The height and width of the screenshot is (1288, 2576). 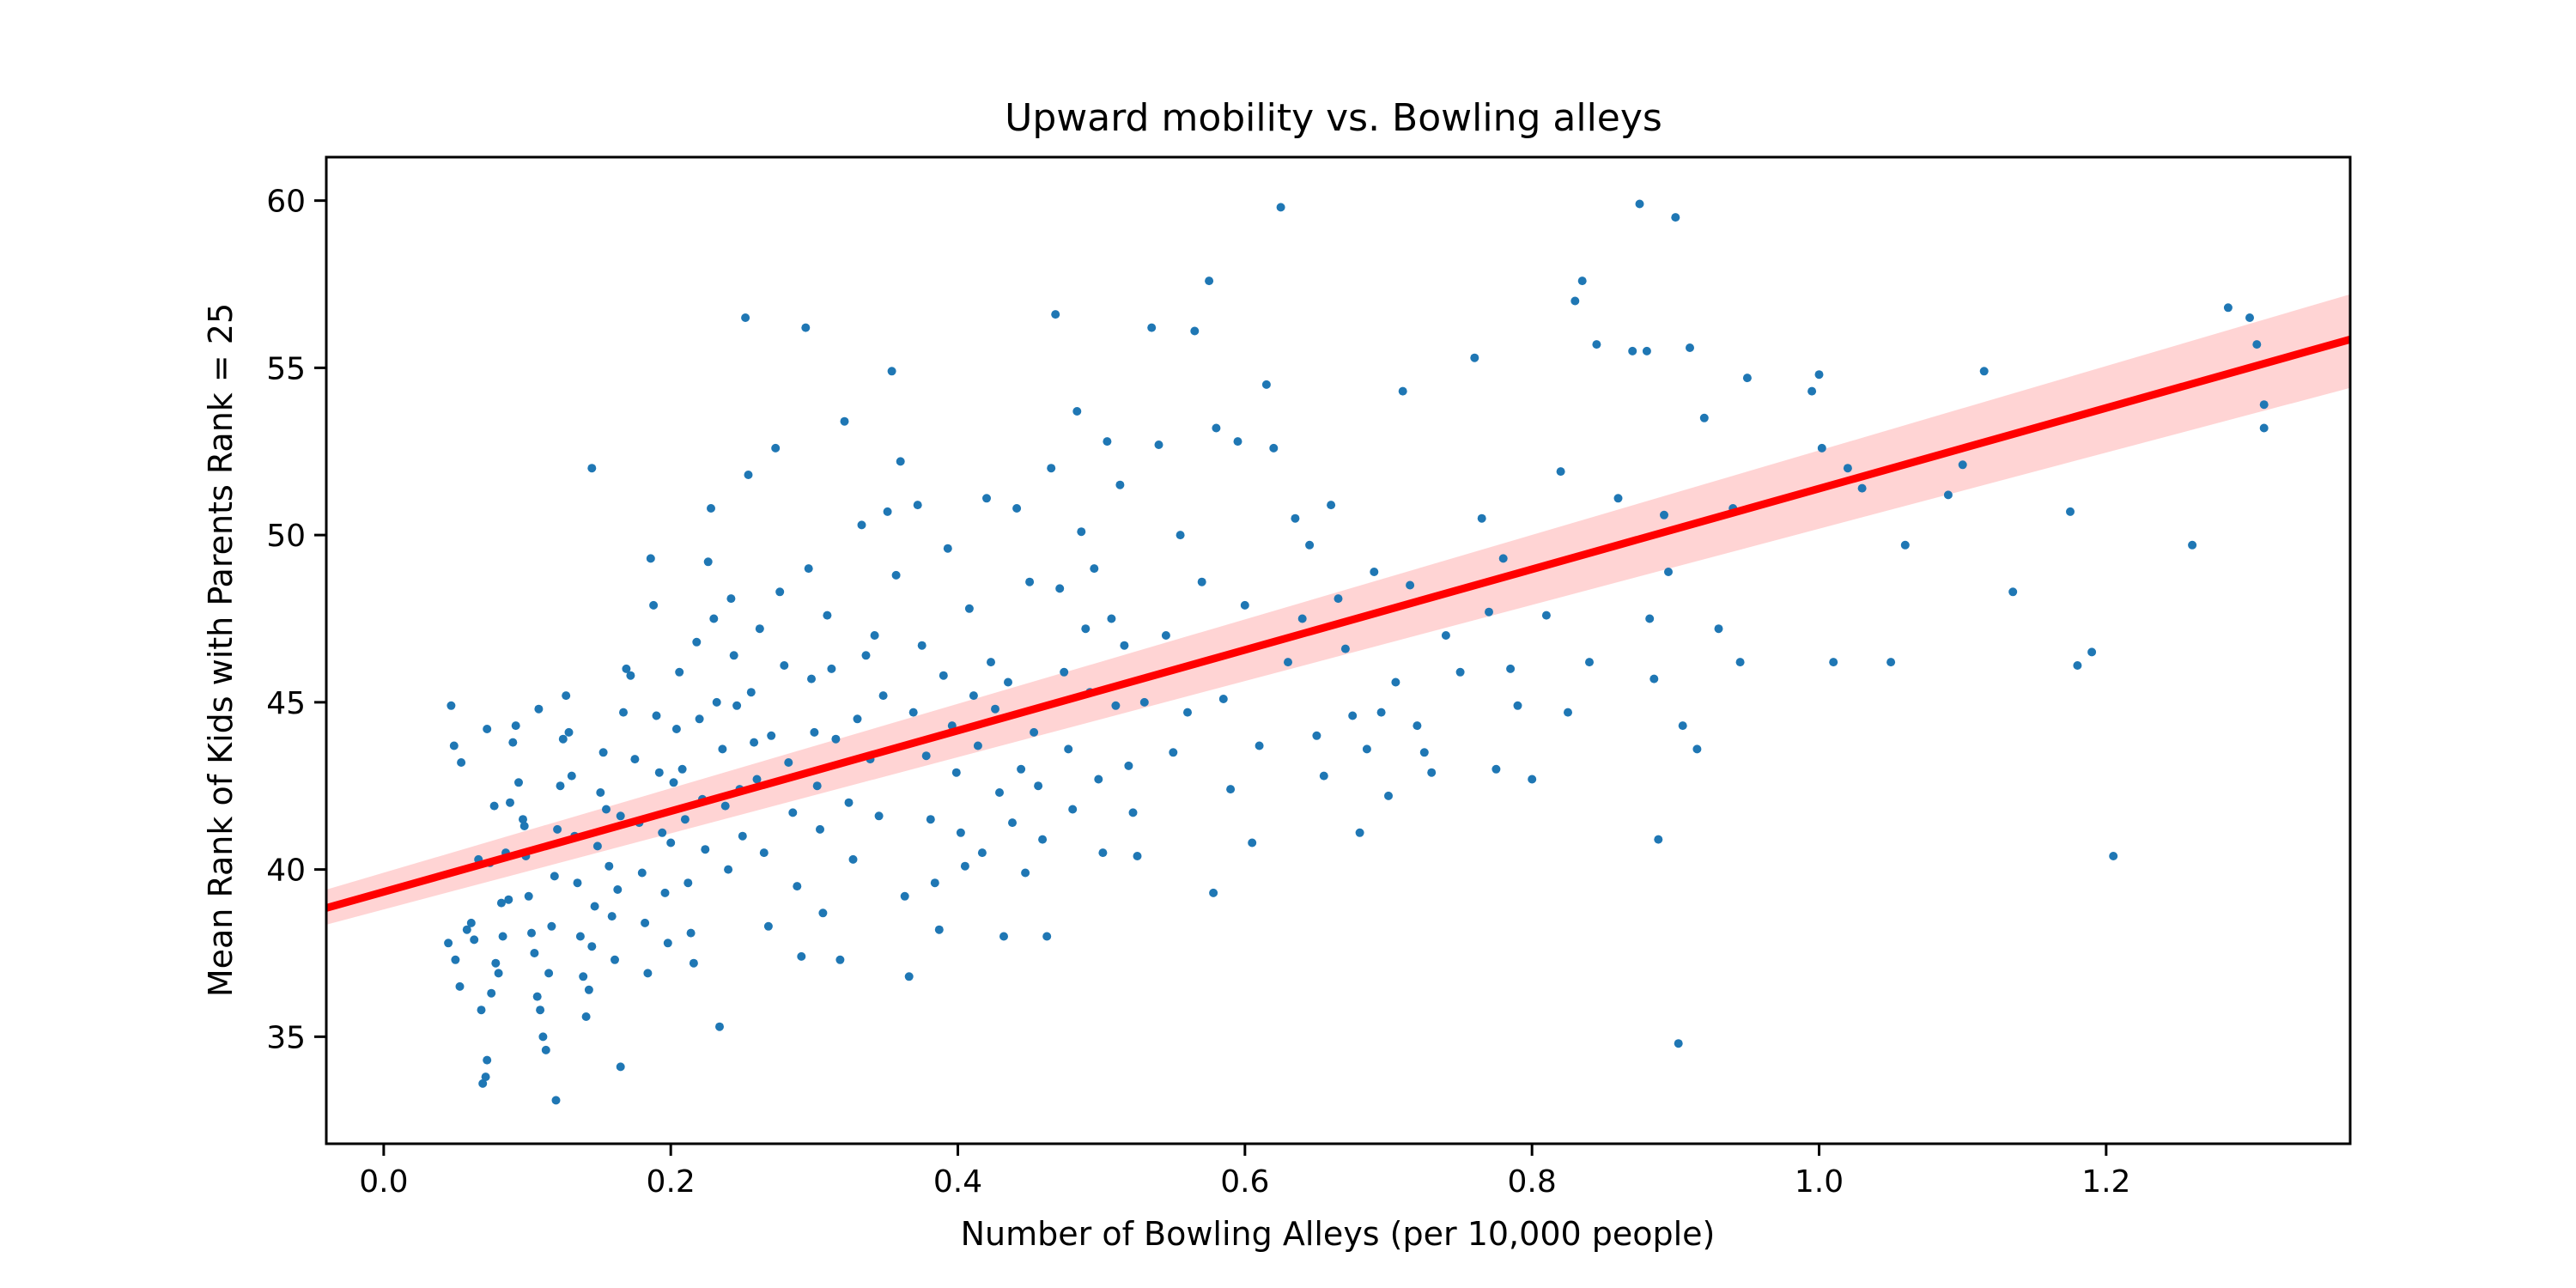 I want to click on x-axis-ticks: 0.0 0.2 0.4 0.6 0.8 1.0 1.2, so click(x=1244, y=1172).